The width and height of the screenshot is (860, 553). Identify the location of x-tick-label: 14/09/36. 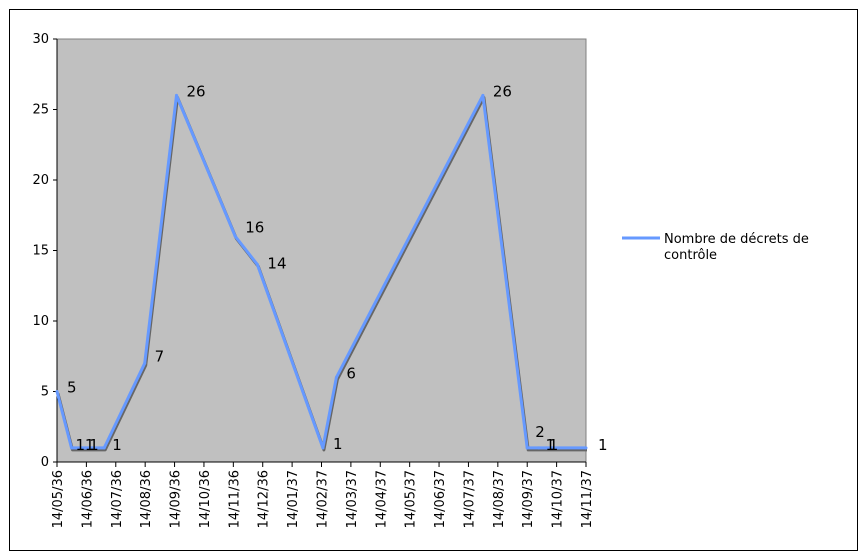
(176, 499).